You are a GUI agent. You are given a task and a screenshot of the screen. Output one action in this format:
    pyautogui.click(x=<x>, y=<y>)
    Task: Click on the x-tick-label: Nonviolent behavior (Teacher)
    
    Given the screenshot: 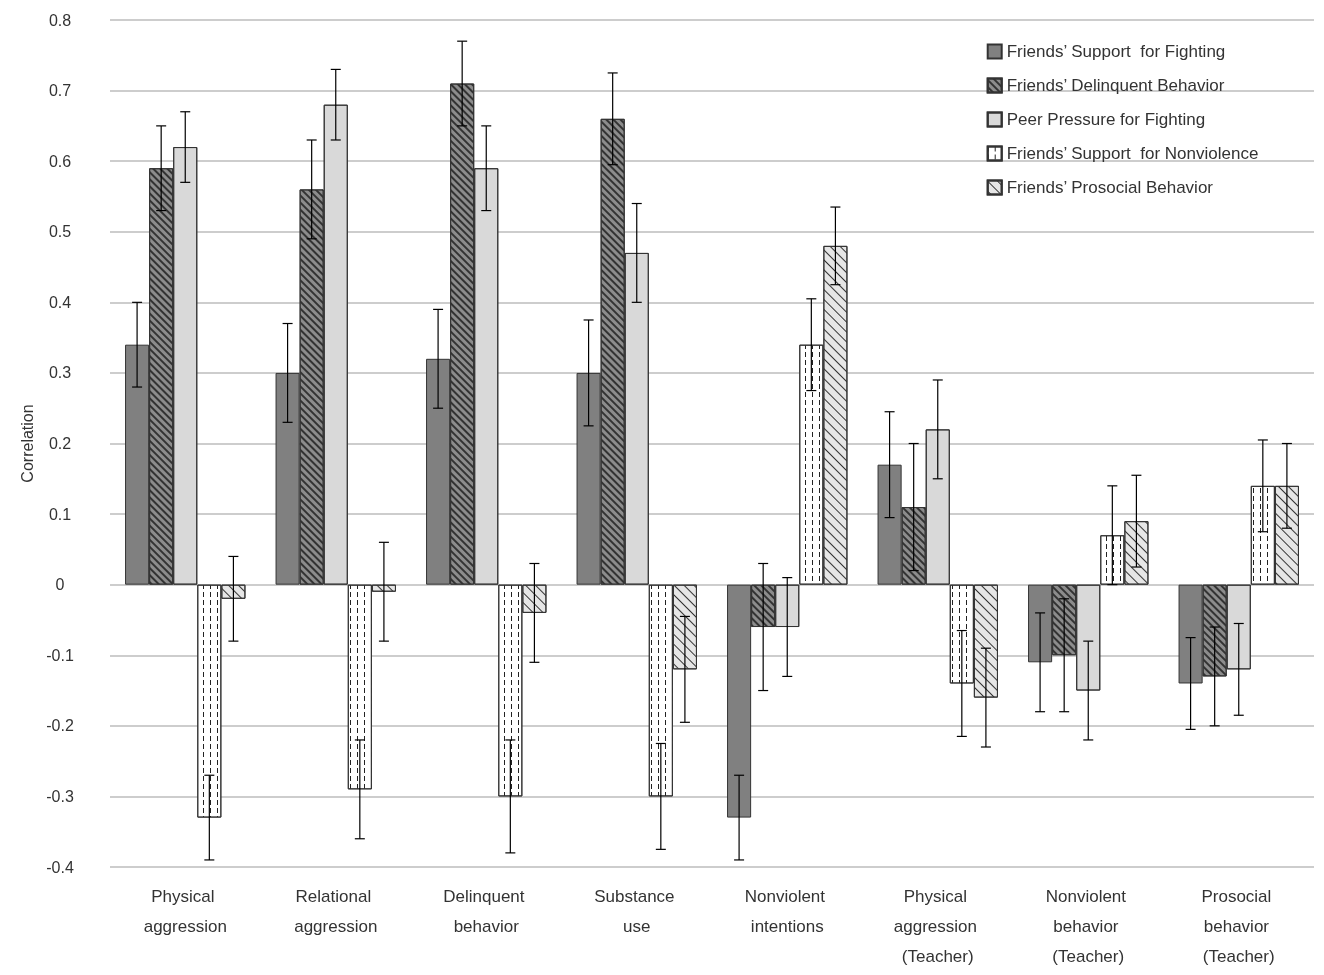 What is the action you would take?
    pyautogui.click(x=1088, y=926)
    